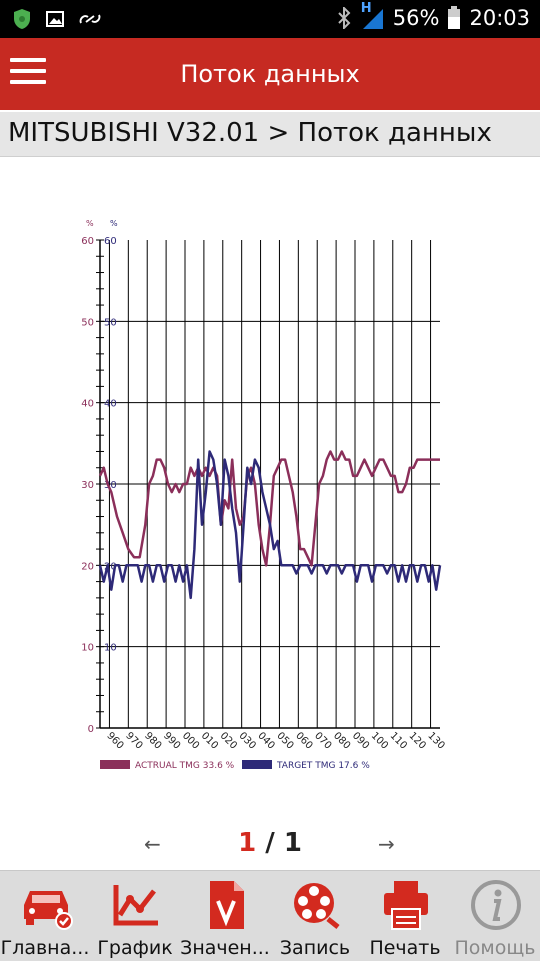  Describe the element at coordinates (405, 948) in the screenshot. I see `nav-label: Печать` at that location.